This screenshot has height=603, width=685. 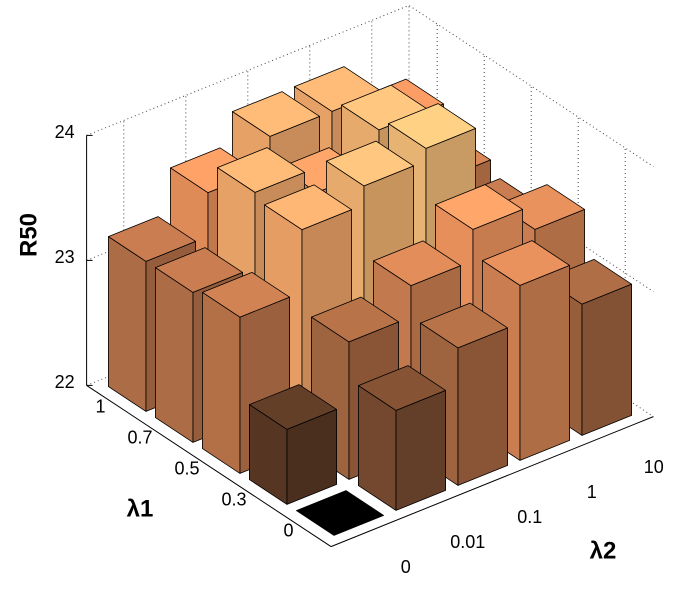 I want to click on y-axis, so click(x=209, y=466).